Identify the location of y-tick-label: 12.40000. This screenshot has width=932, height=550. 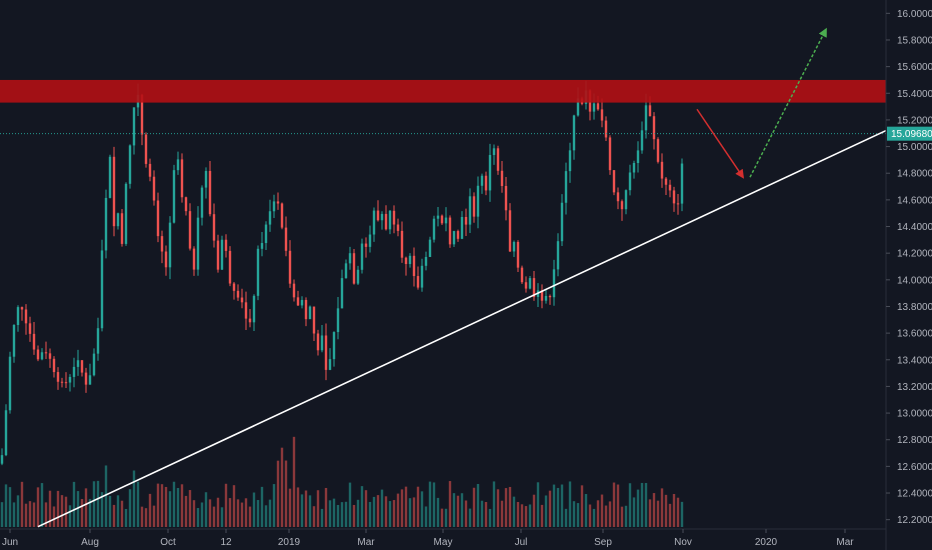
(914, 494).